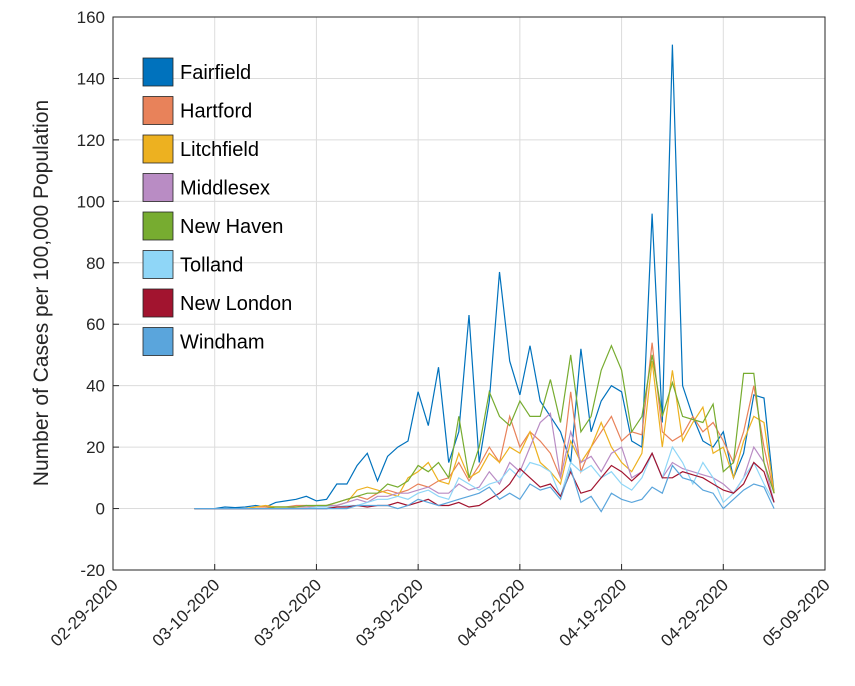 The height and width of the screenshot is (686, 855). Describe the element at coordinates (287, 612) in the screenshot. I see `x-tick-label: 03-20-2020` at that location.